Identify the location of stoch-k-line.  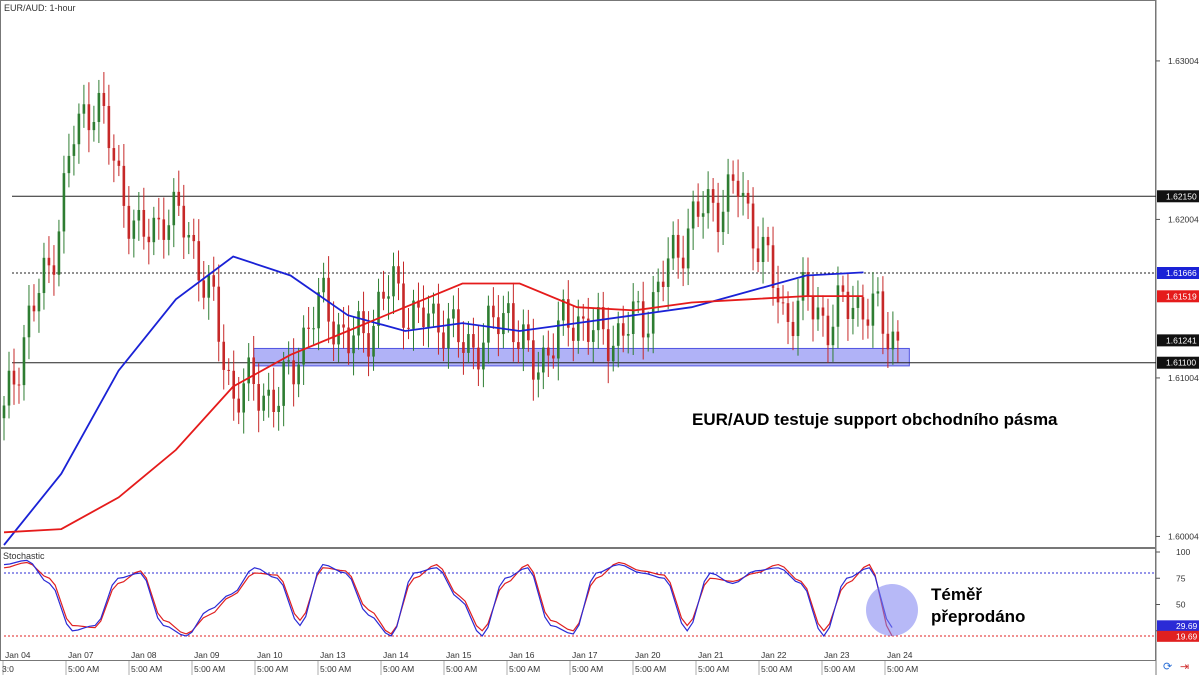
(448, 598).